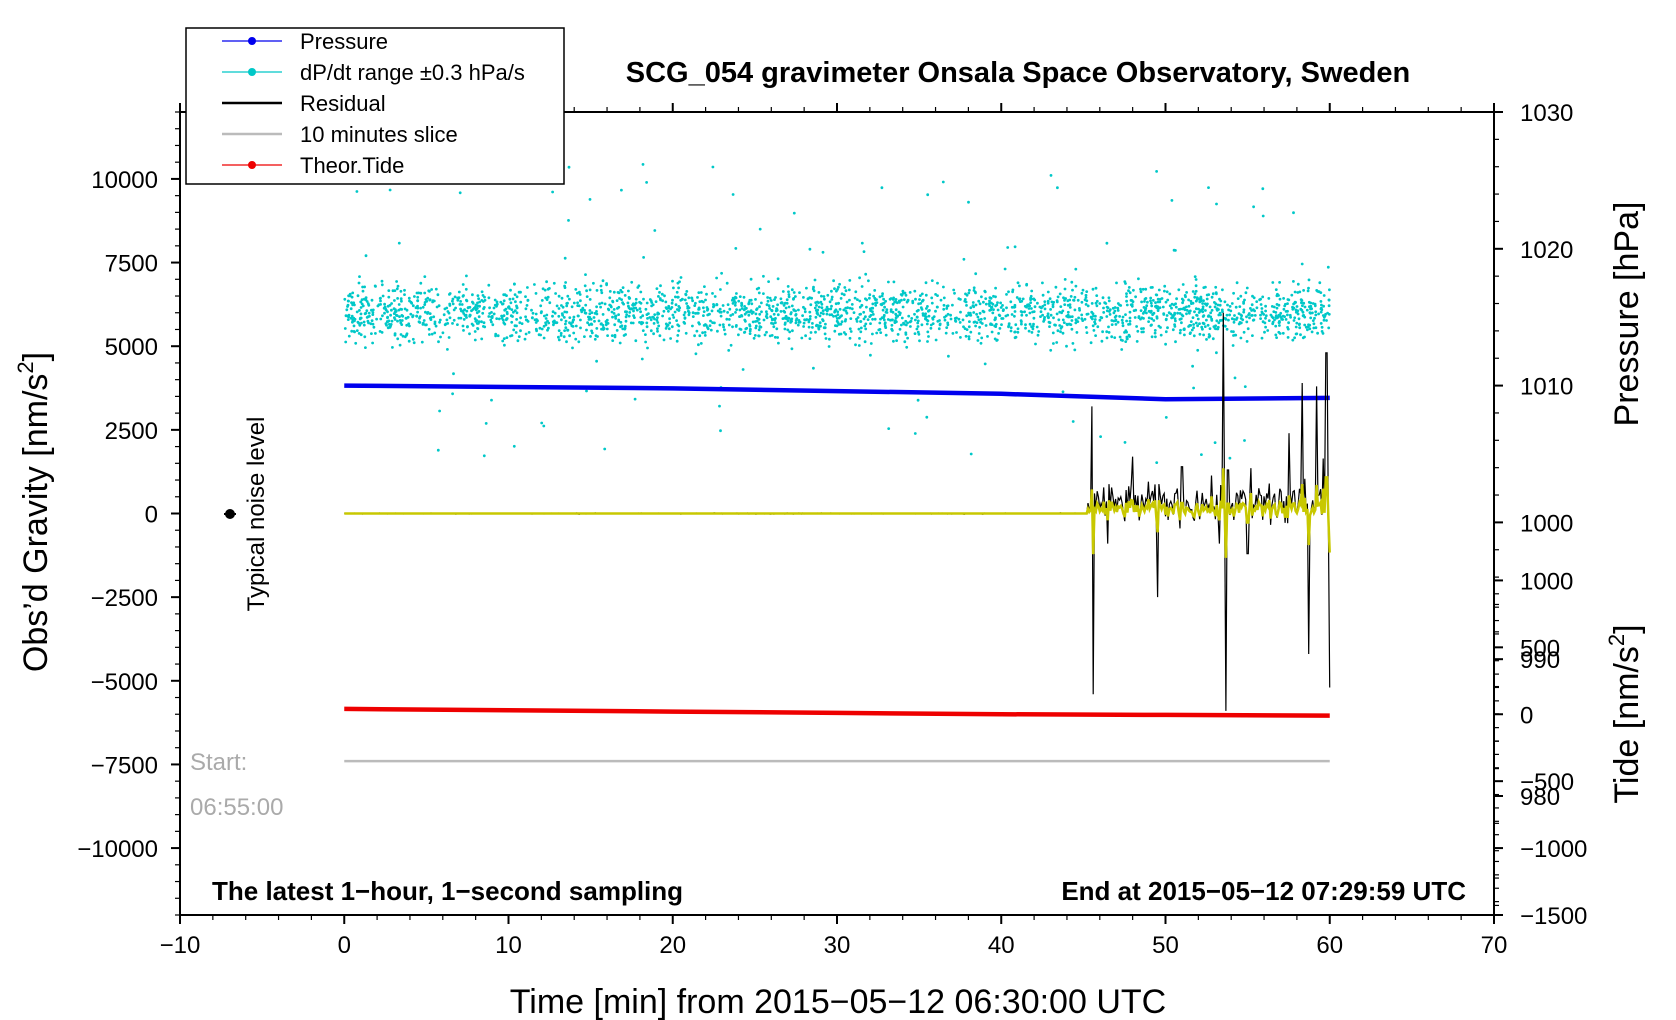 The width and height of the screenshot is (1676, 1020). Describe the element at coordinates (34, 512) in the screenshot. I see `y-axis-label-gravity: Obs’d Gravity [nm/s2]` at that location.